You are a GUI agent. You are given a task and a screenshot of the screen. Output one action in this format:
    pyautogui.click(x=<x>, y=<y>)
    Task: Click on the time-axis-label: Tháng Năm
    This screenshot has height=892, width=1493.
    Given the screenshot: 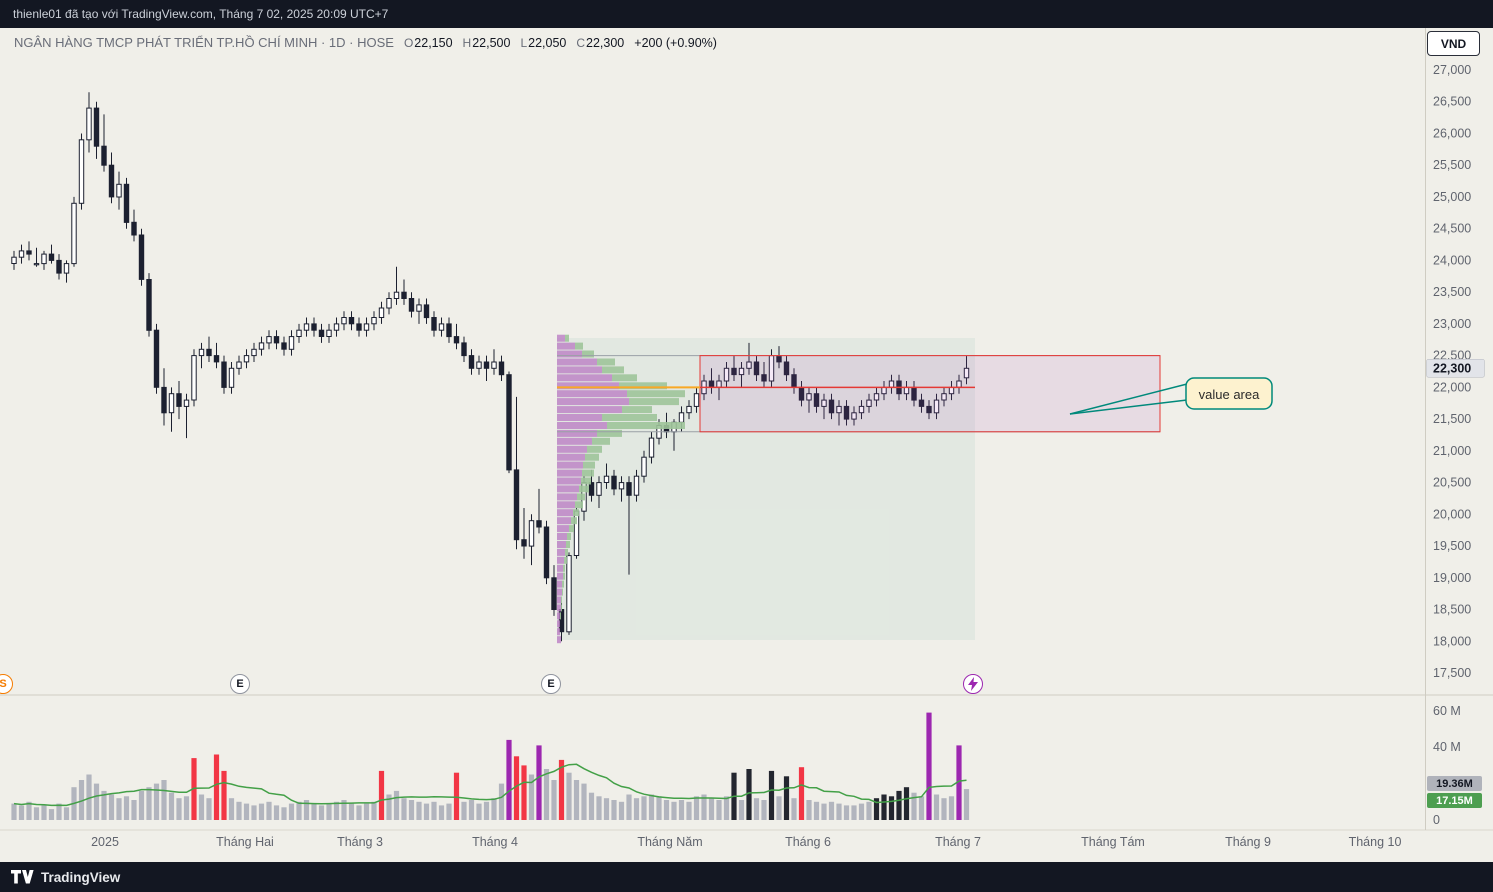 What is the action you would take?
    pyautogui.click(x=669, y=842)
    